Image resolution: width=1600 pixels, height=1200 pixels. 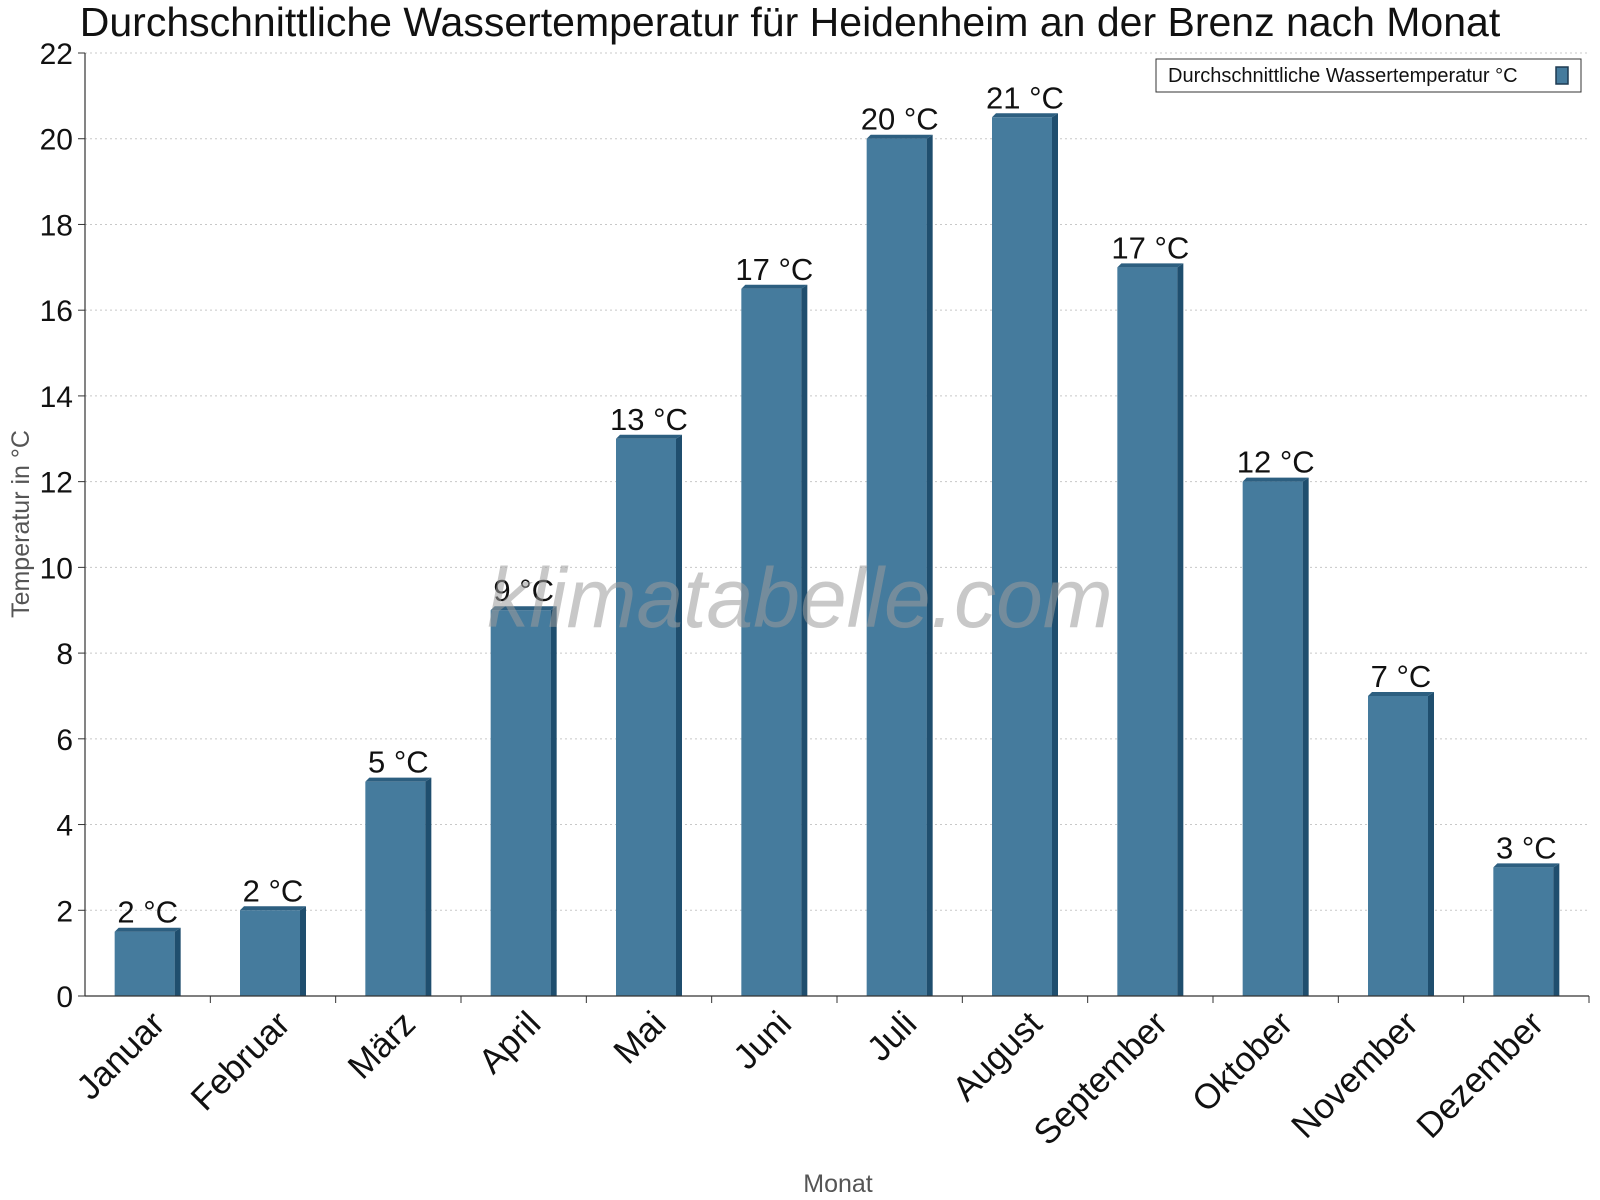 I want to click on y-axis-ticks: 0 2 4 6 8 10 12 14 16 18 20 22, so click(x=62, y=526).